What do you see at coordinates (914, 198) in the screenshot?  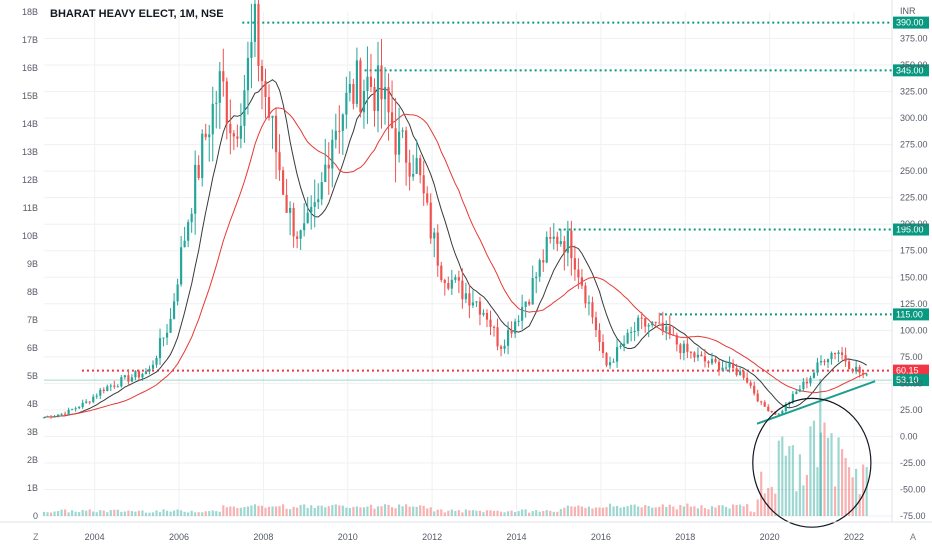 I see `price-tick-label: 225.00` at bounding box center [914, 198].